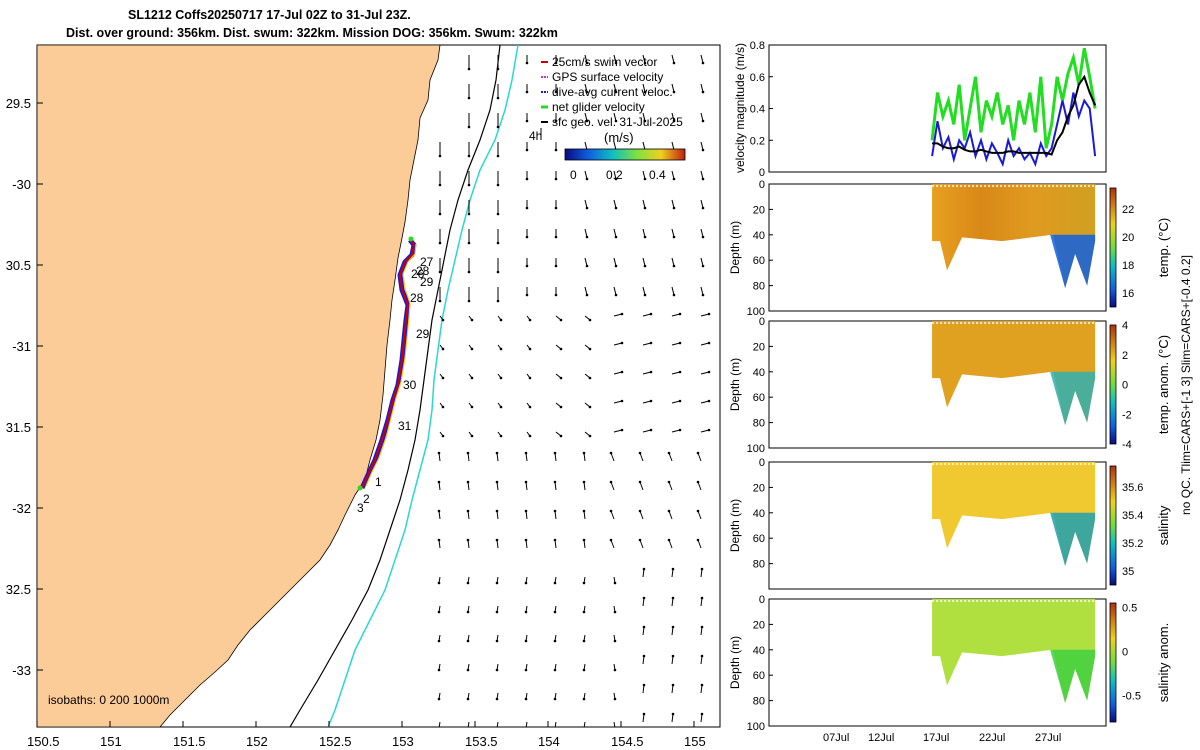 Image resolution: width=1200 pixels, height=750 pixels. I want to click on colorbar-tick-label: 2, so click(1125, 356).